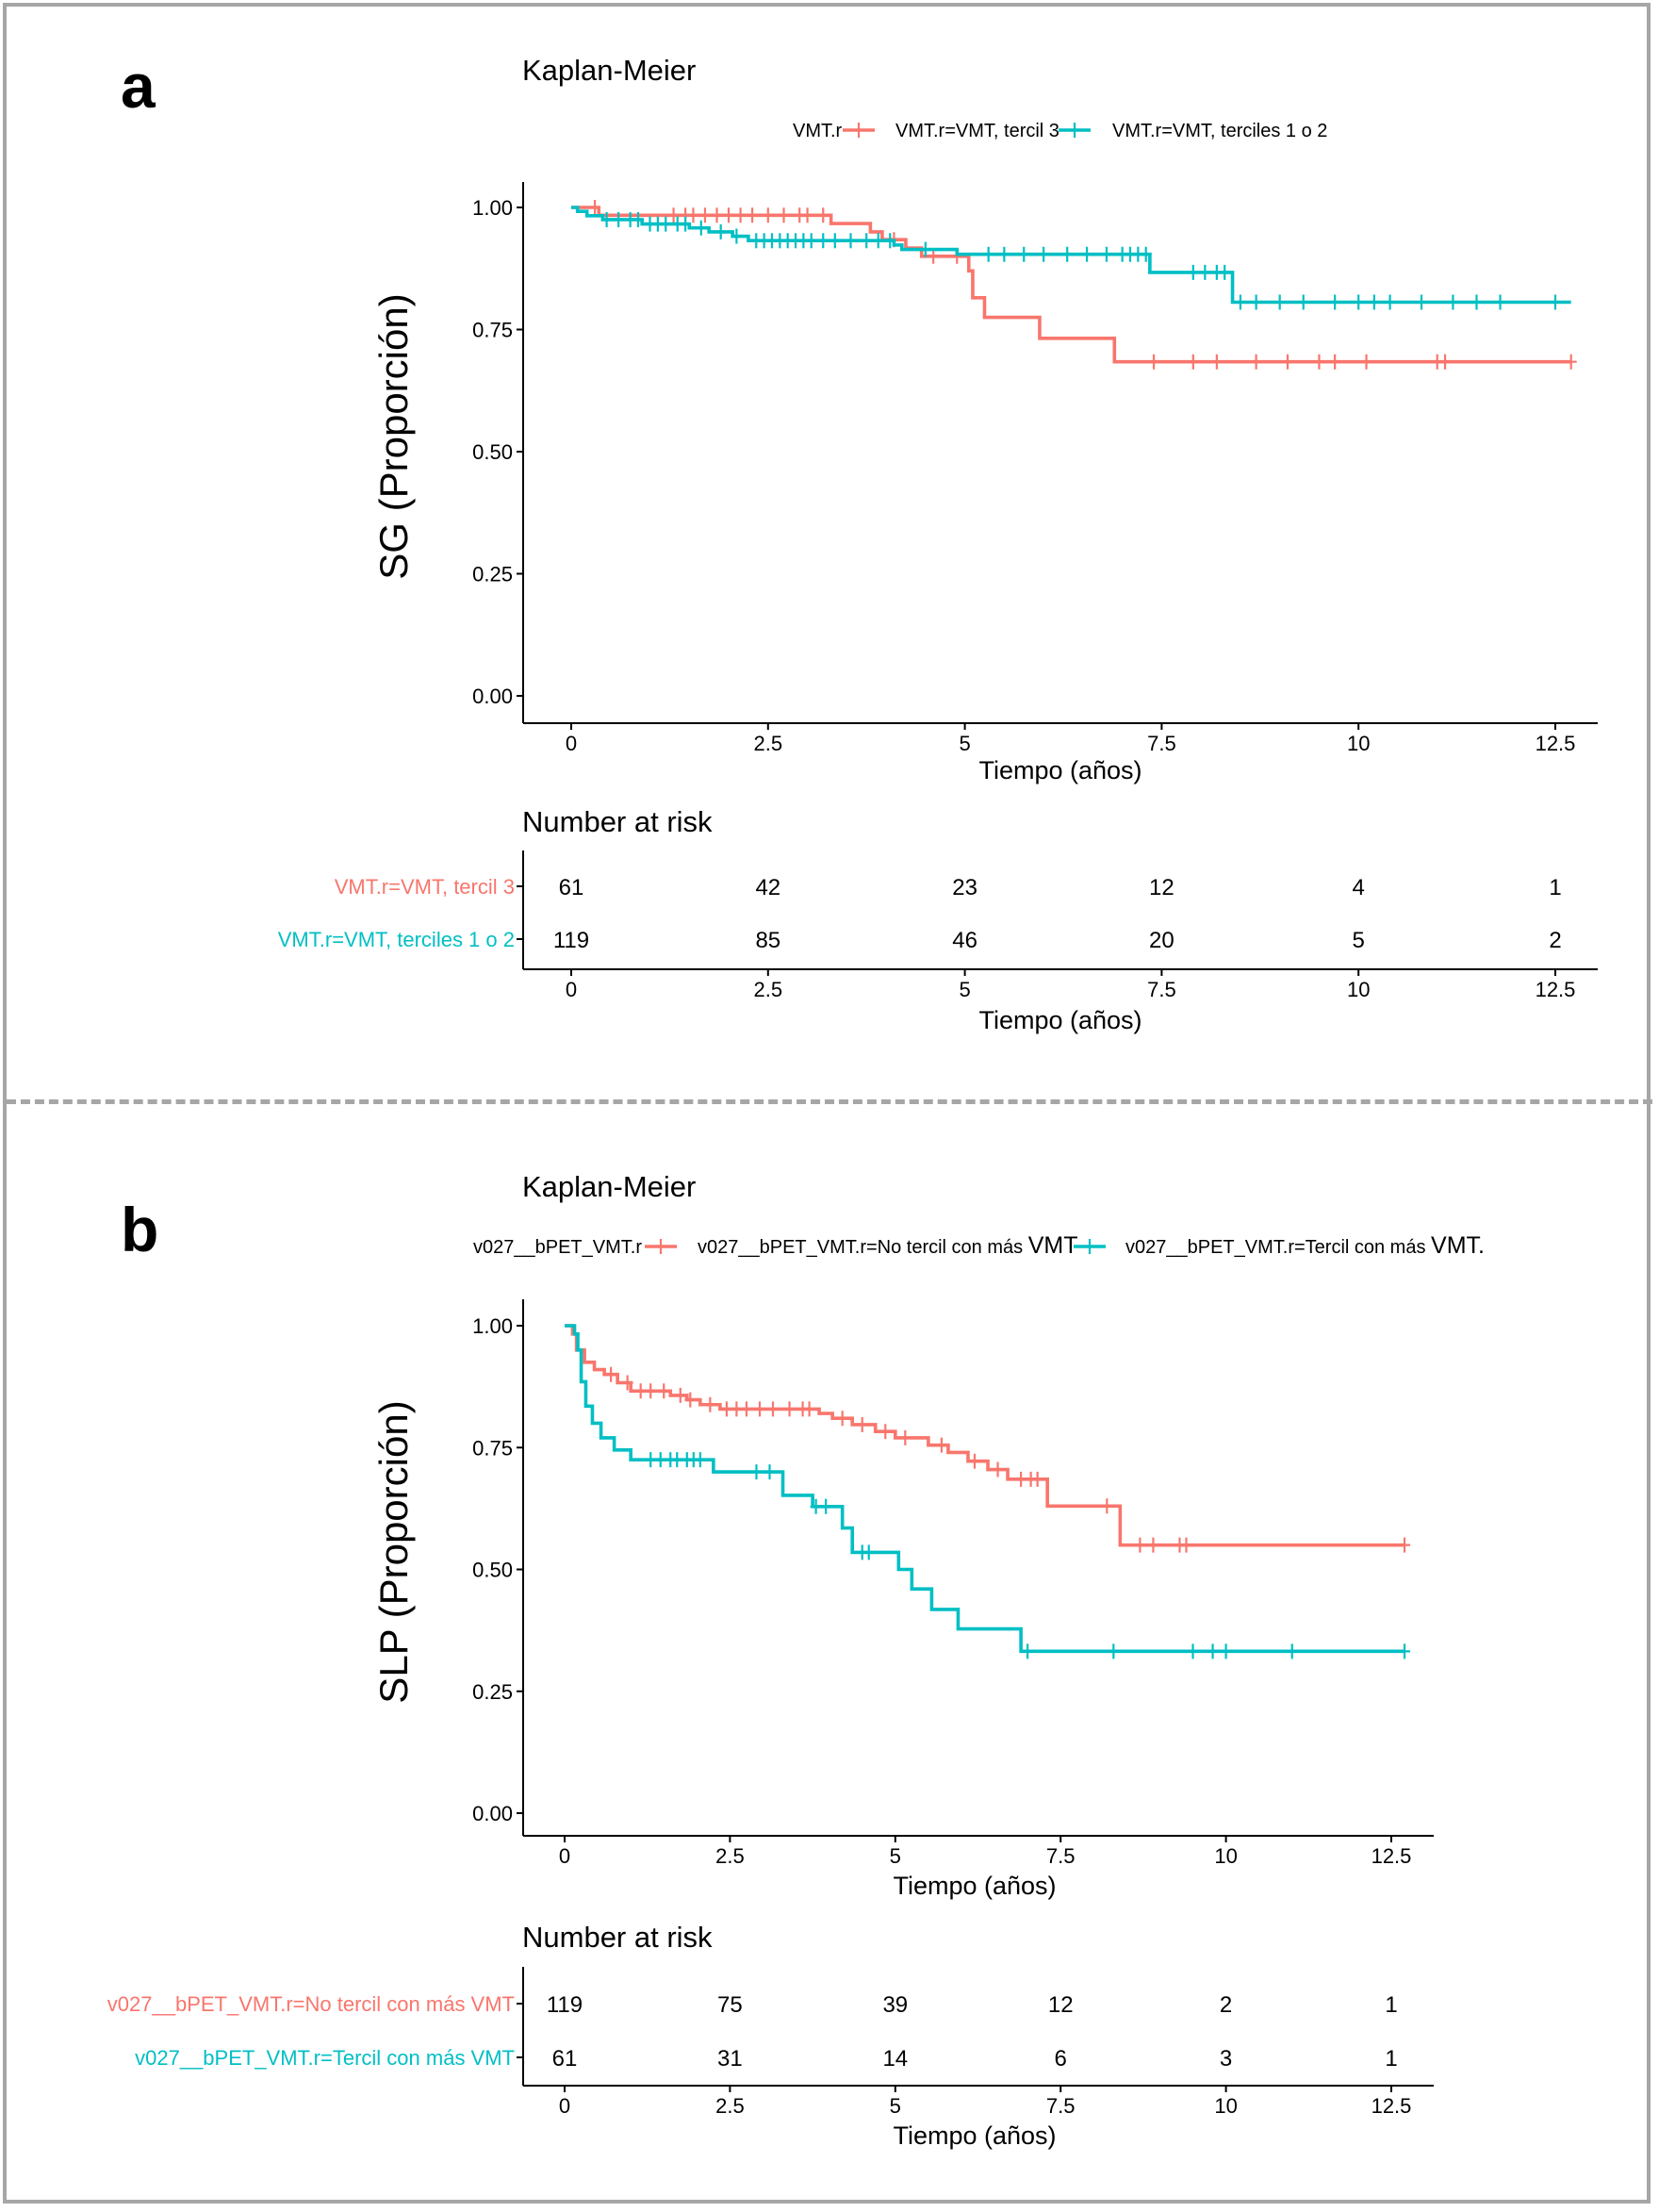 The width and height of the screenshot is (1659, 2212). Describe the element at coordinates (425, 887) in the screenshot. I see `risk-row-label: VMT.r=VMT, tercil 3` at that location.